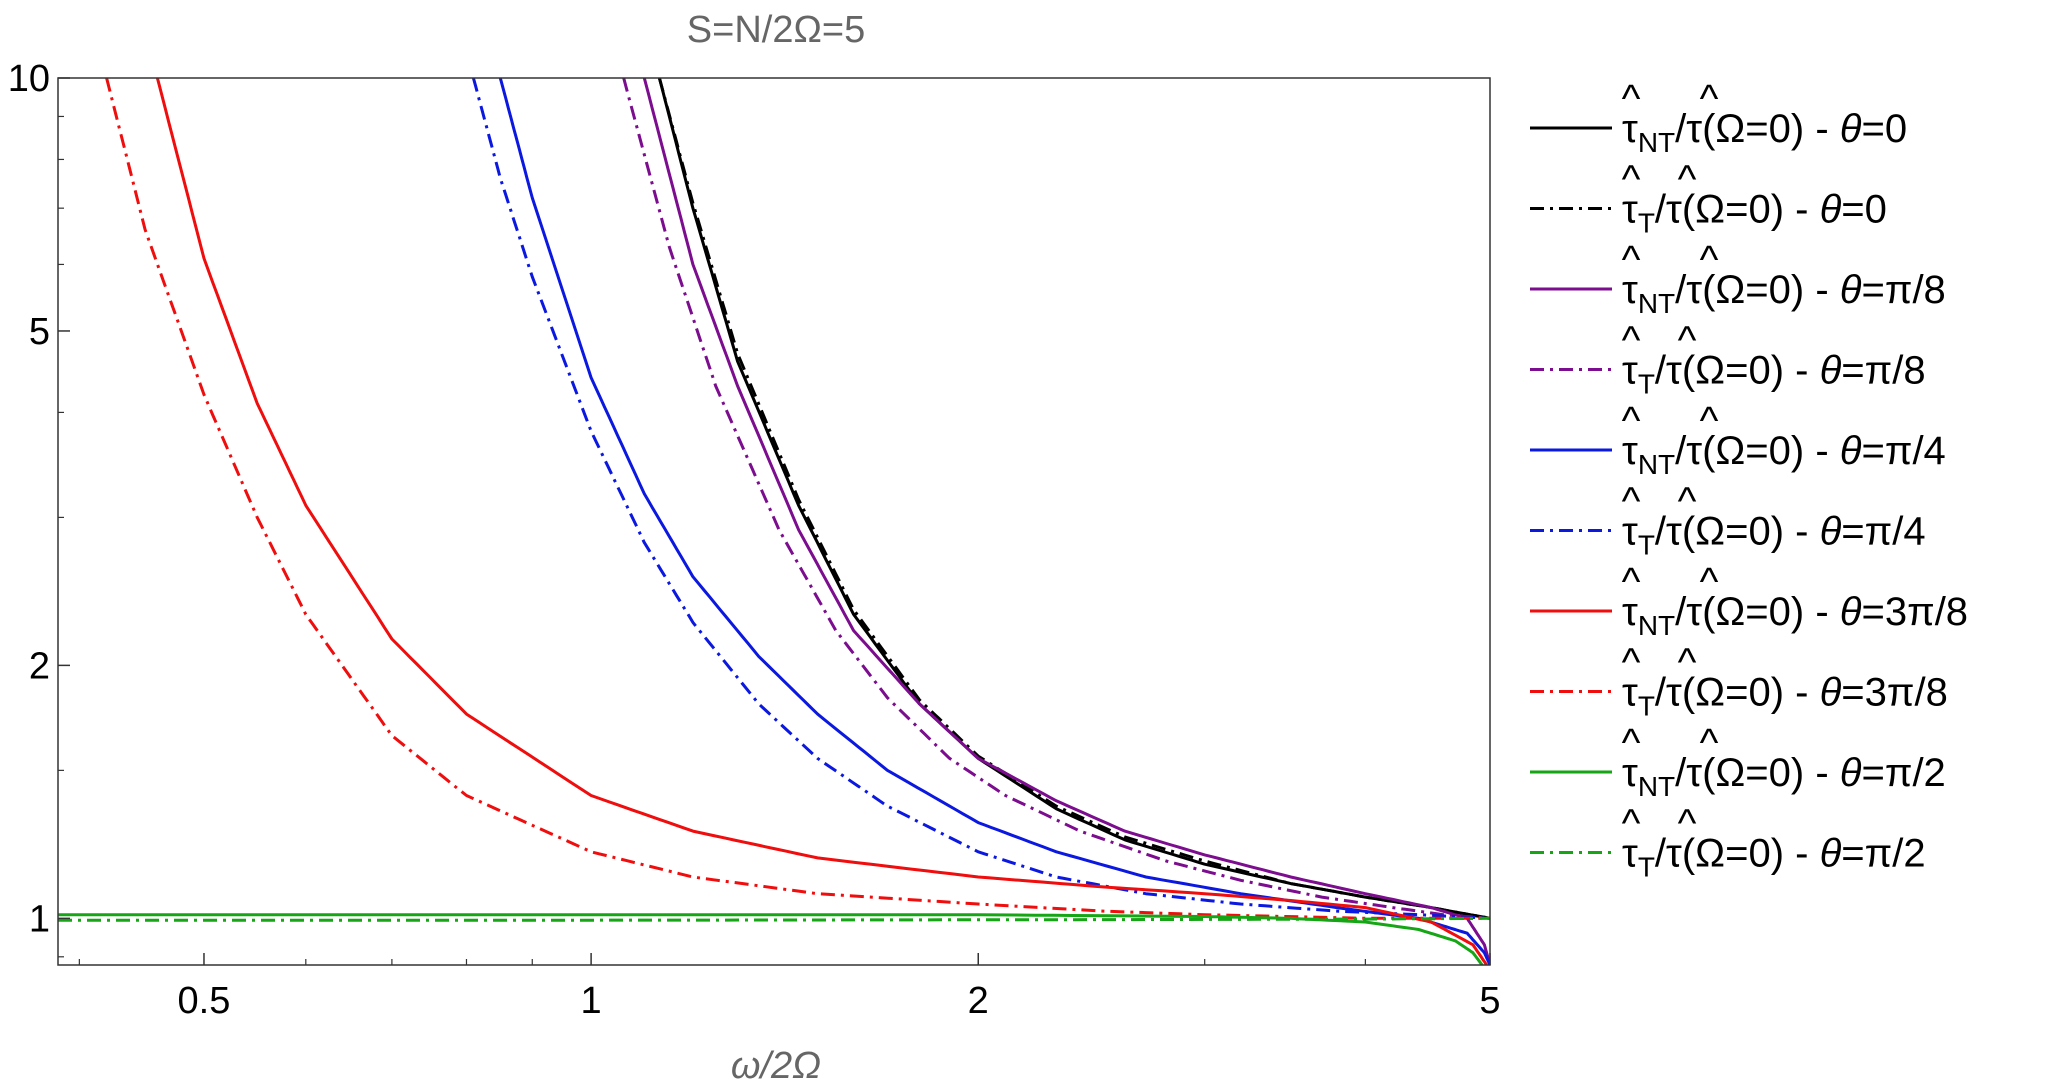 This screenshot has width=2057, height=1089. What do you see at coordinates (39, 508) in the screenshot?
I see `y-axis-ticks: 1 2 5 10` at bounding box center [39, 508].